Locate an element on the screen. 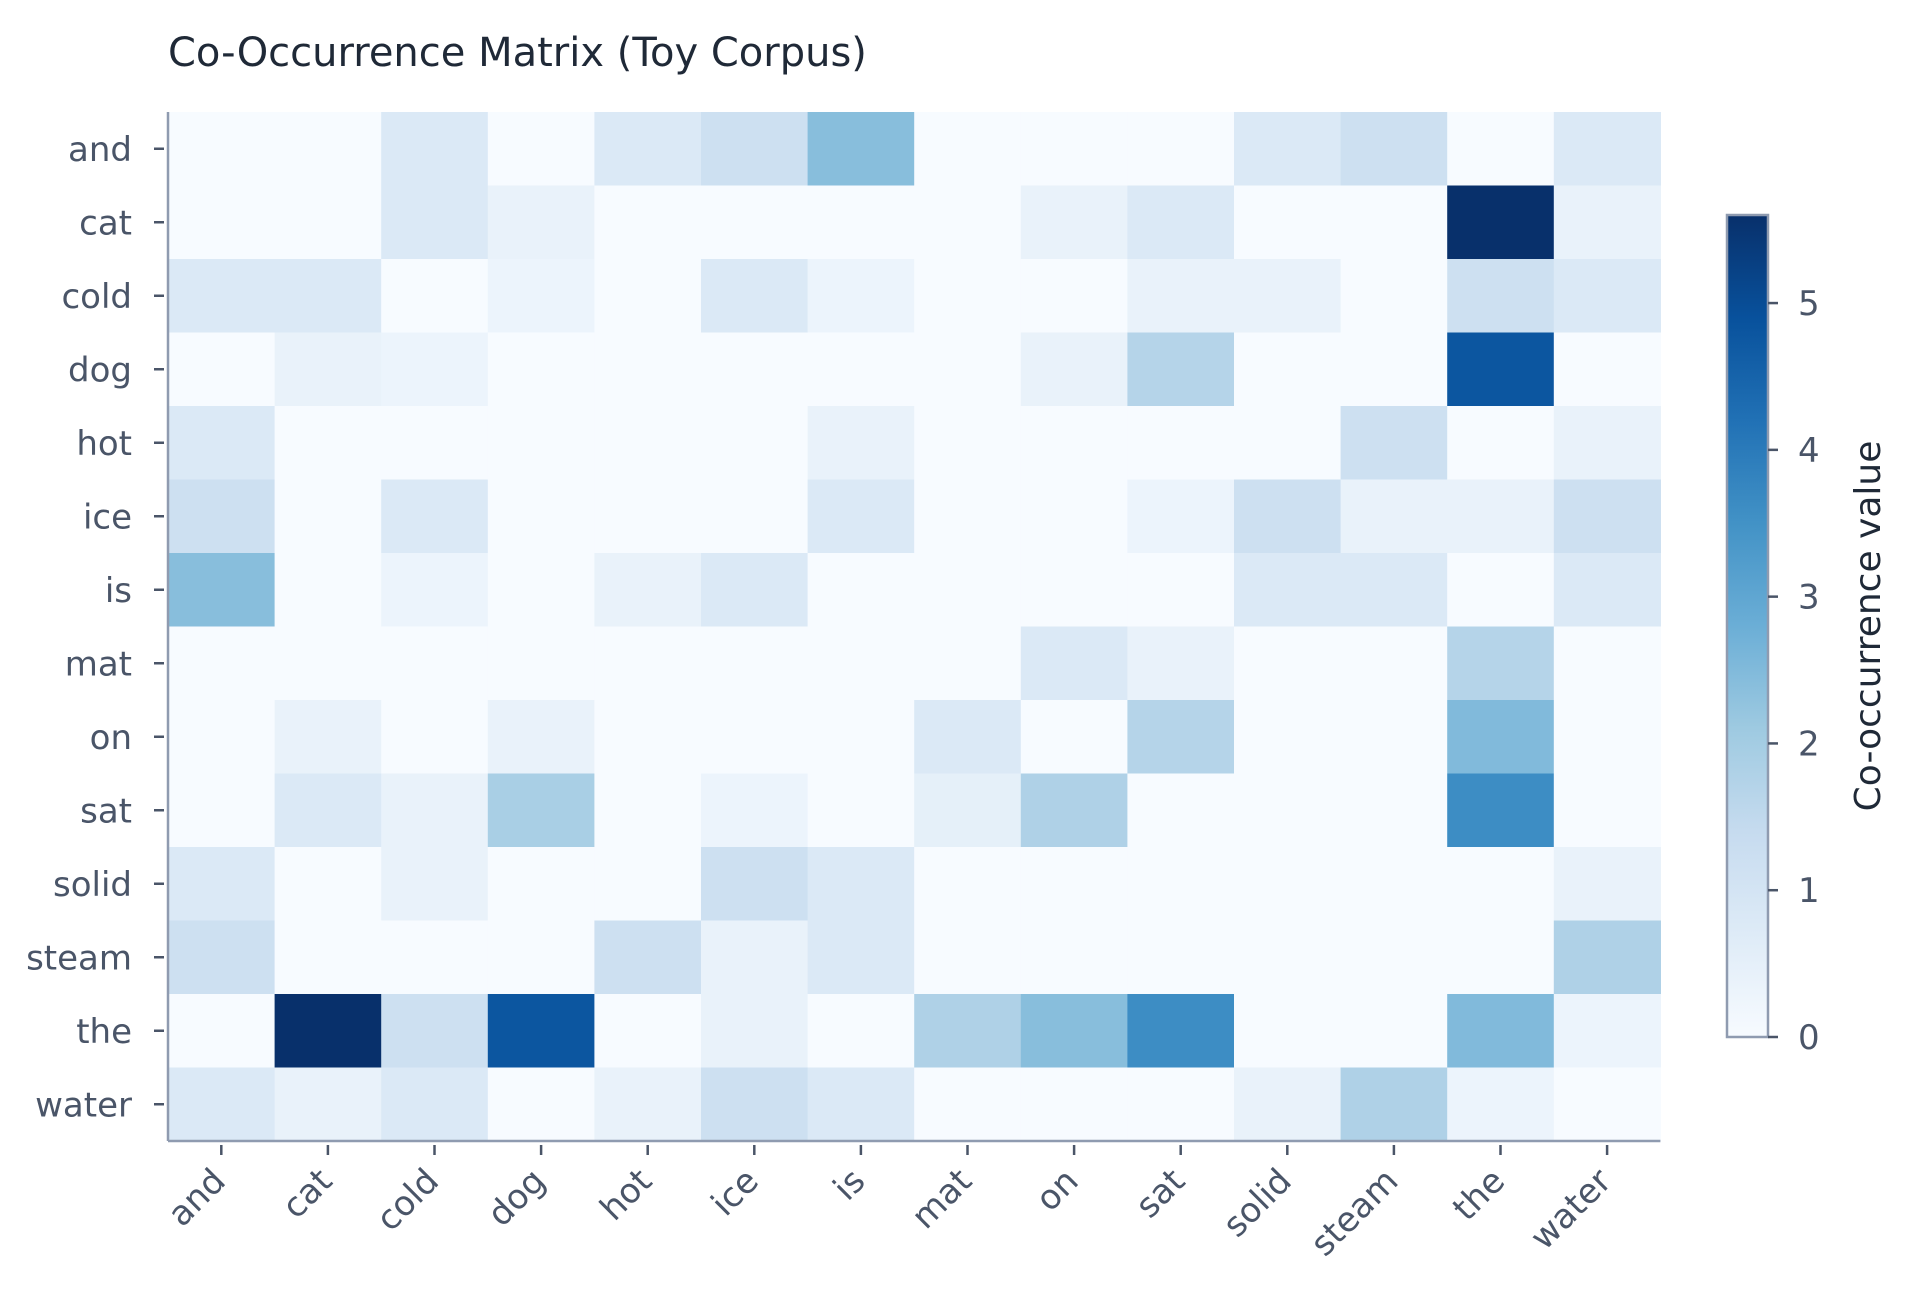 Image resolution: width=1920 pixels, height=1294 pixels. heatmap-cell-cat-on is located at coordinates (1074, 222).